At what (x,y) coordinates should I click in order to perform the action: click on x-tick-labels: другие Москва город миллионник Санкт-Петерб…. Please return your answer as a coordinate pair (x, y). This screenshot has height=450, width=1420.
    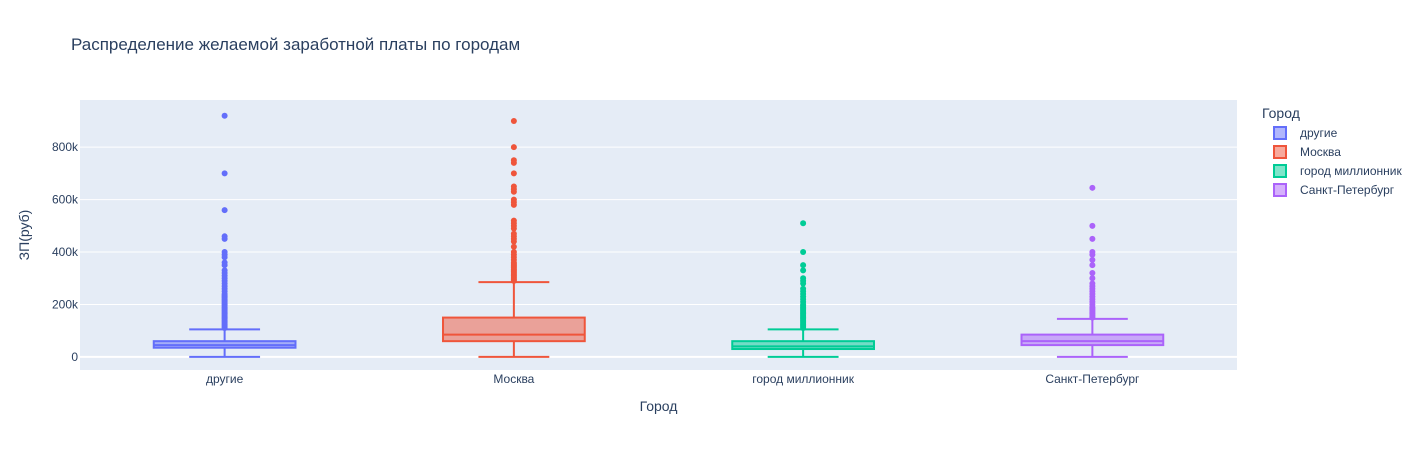
    Looking at the image, I should click on (673, 379).